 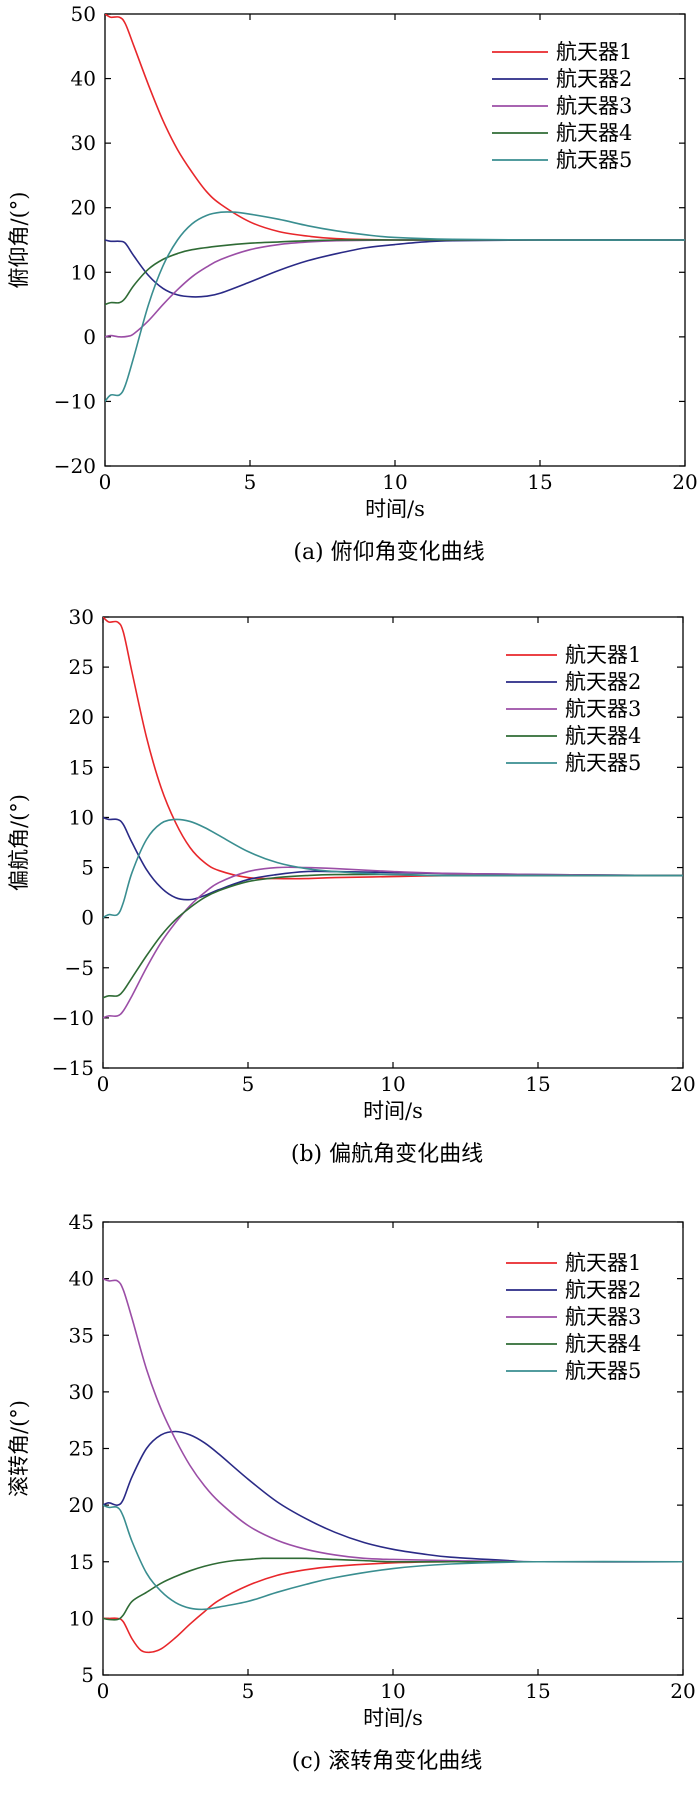 I want to click on y-tick-label: −15, so click(x=73, y=1068).